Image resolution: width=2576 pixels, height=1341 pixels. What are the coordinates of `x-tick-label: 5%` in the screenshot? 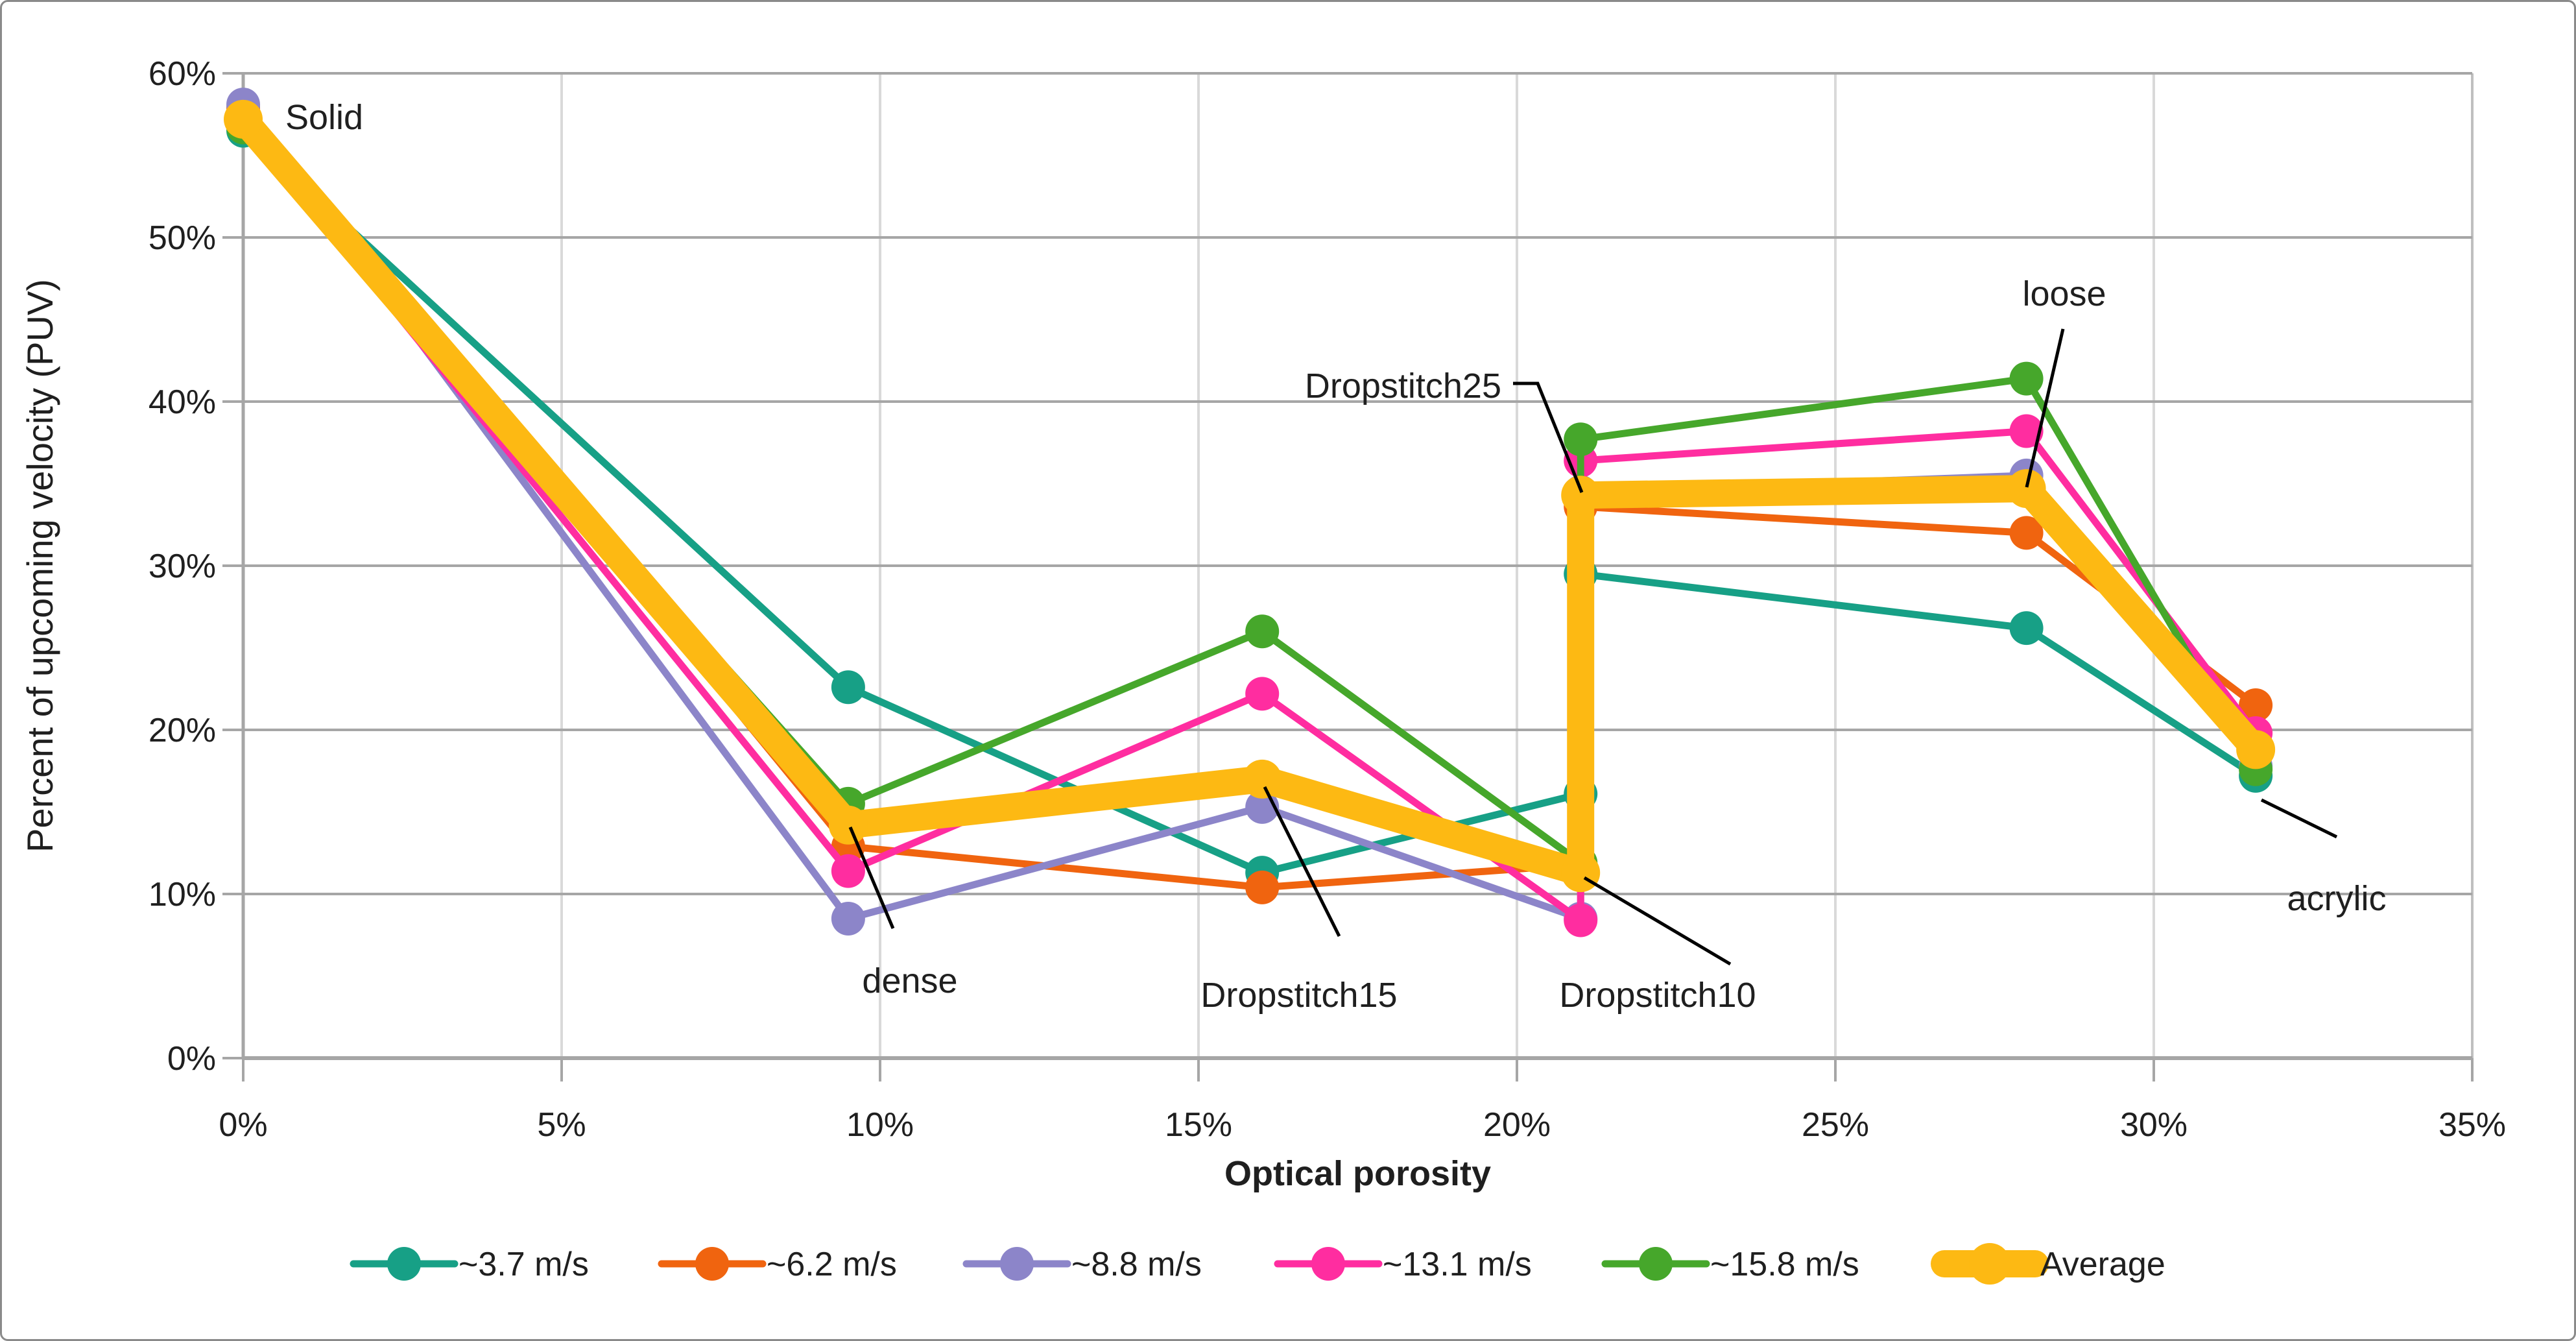 It's located at (561, 1125).